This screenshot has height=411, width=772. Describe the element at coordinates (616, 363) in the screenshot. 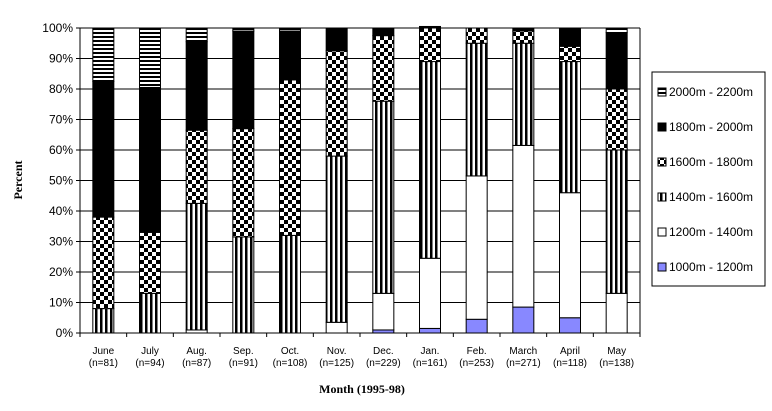

I see `x-tick-sample-size: (n=138)` at that location.